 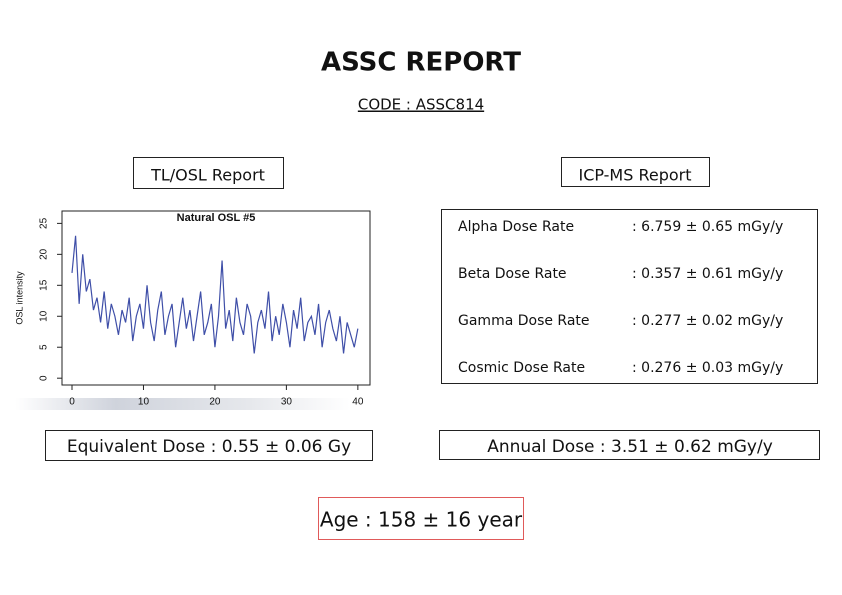 I want to click on rate-label: Gamma Dose Rate, so click(x=524, y=321).